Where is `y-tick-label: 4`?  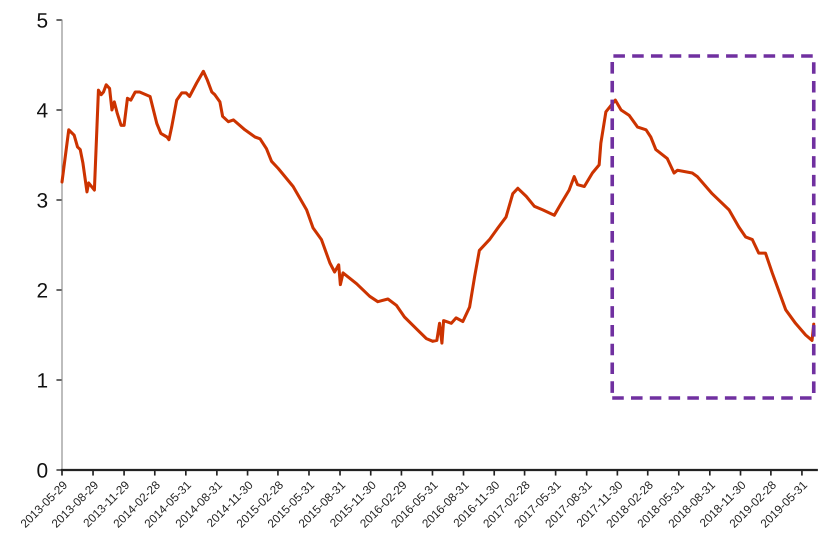
y-tick-label: 4 is located at coordinates (42, 110).